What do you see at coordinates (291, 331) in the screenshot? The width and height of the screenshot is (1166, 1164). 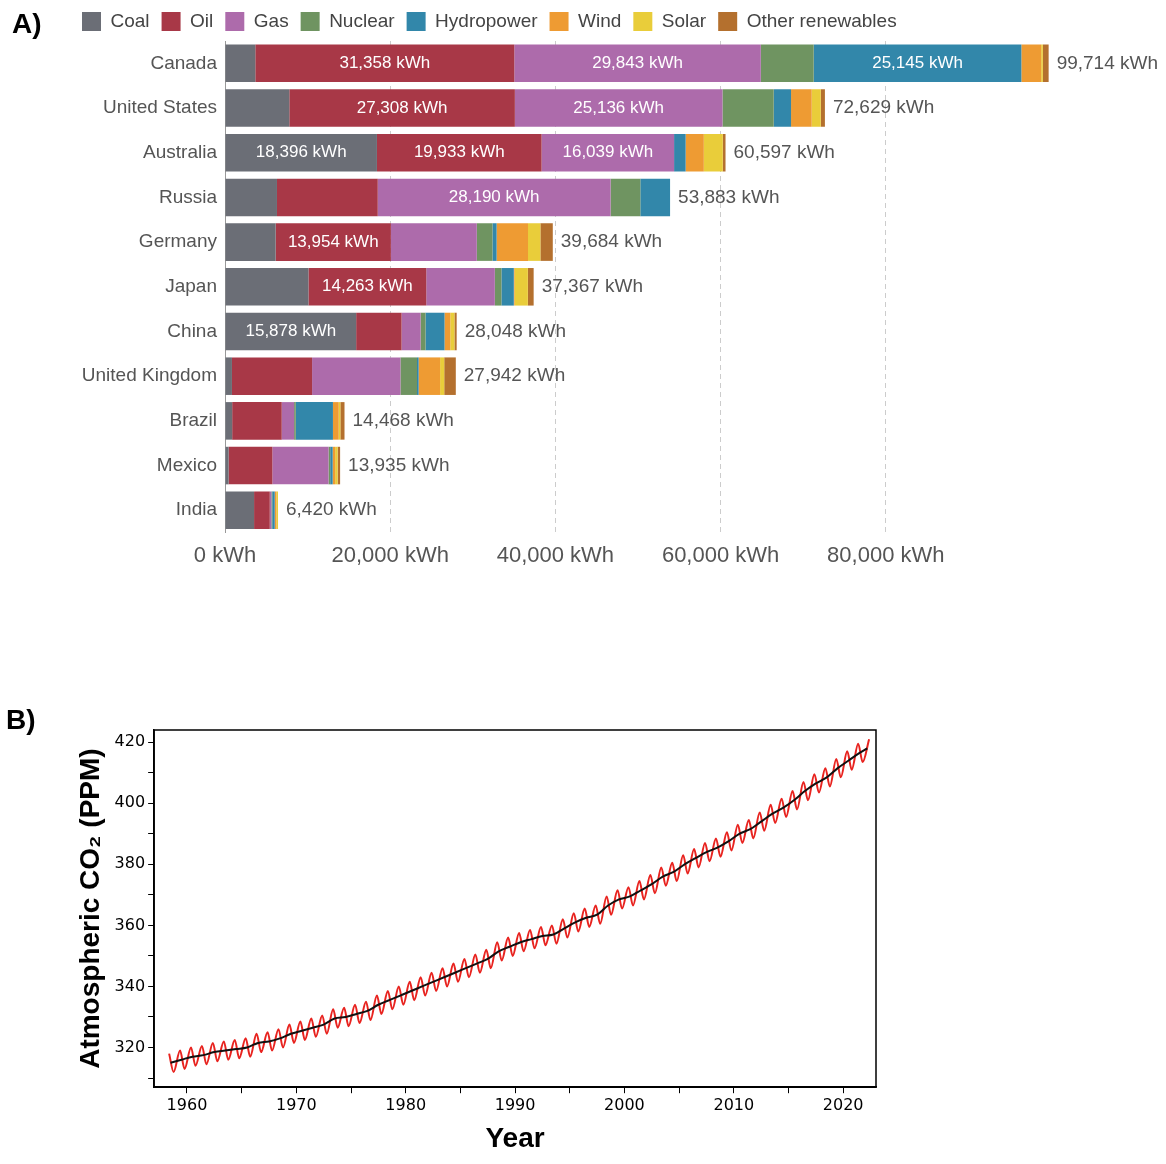 I see `data-label: 15,878 kWh` at bounding box center [291, 331].